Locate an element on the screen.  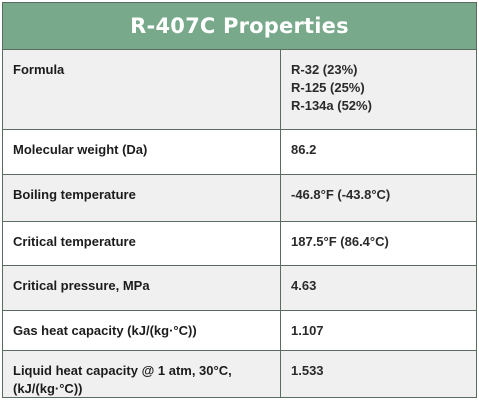
table-title-bar: R-407C Properties is located at coordinates (239, 26).